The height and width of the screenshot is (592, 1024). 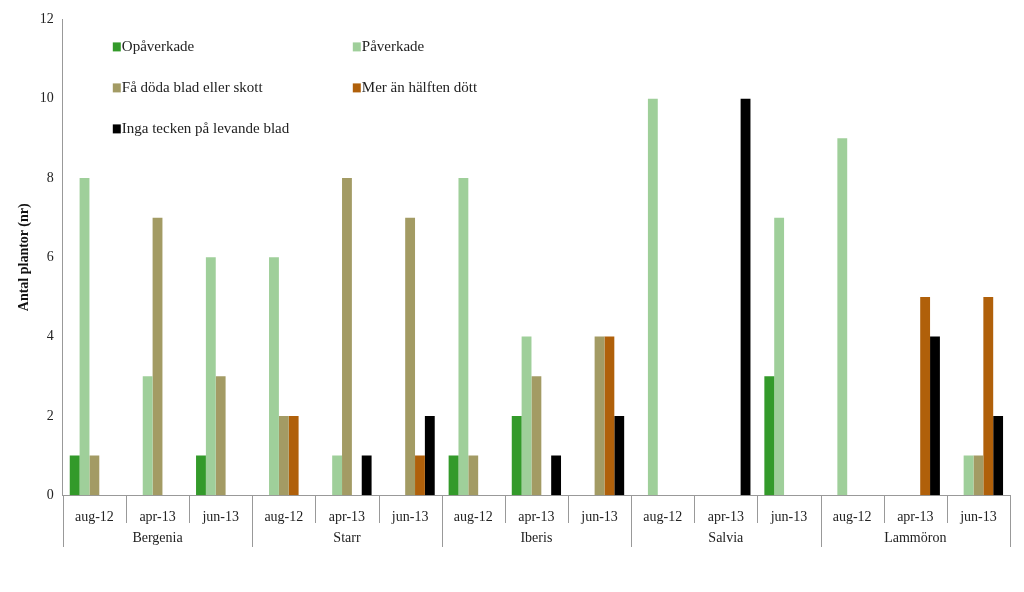 I want to click on legend-label: Mer än hälften dött, so click(x=420, y=87).